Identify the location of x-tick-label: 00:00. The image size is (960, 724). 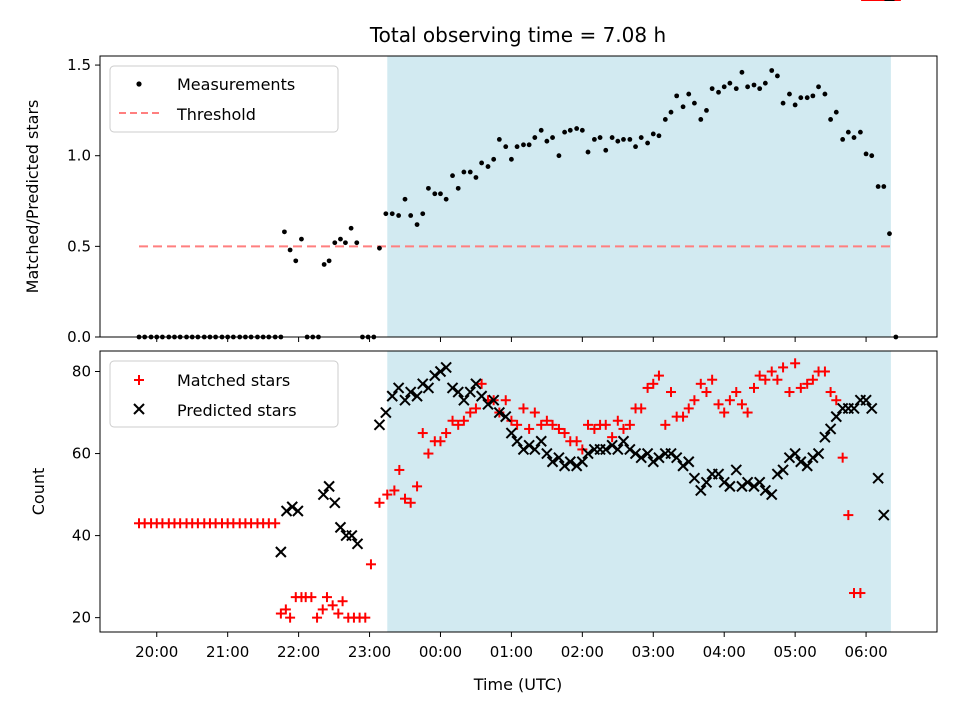
(440, 652).